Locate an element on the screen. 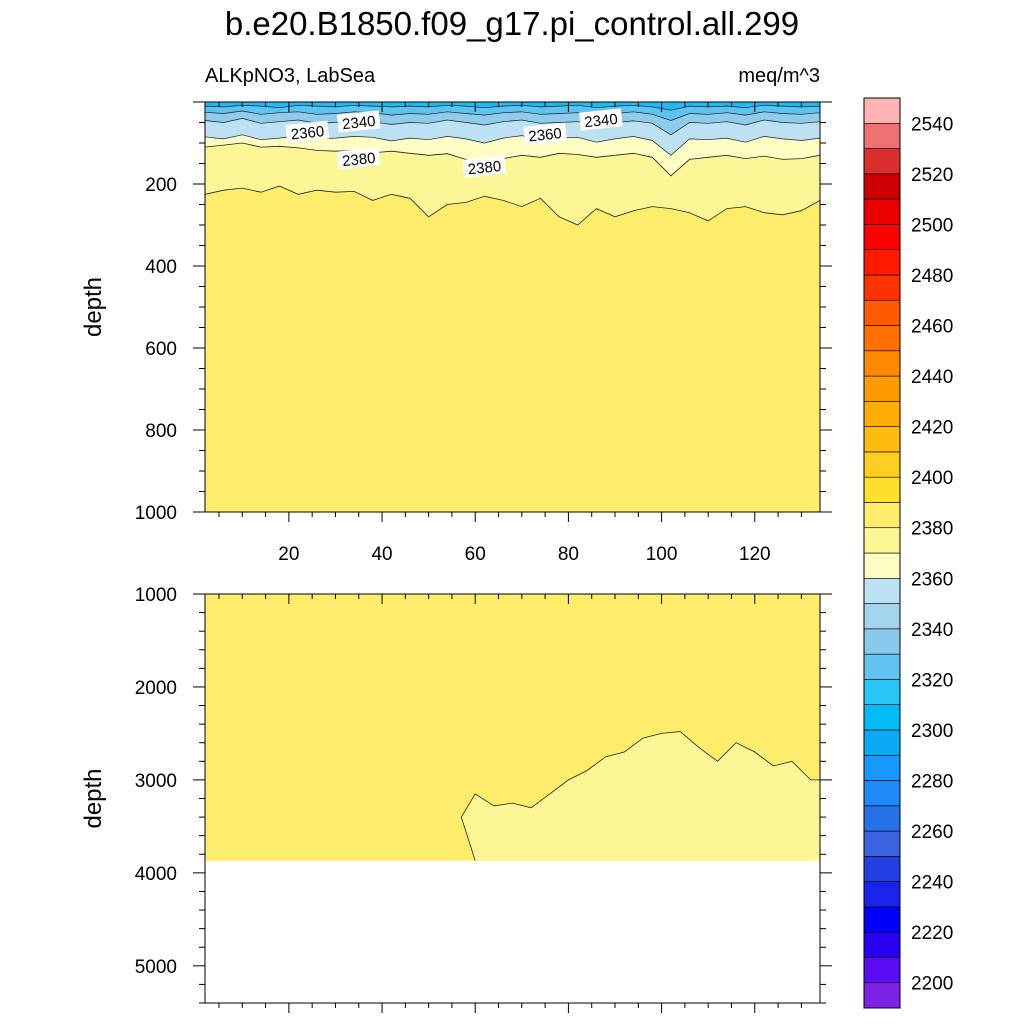 This screenshot has width=1024, height=1024. upper-ylabel: depth is located at coordinates (93, 307).